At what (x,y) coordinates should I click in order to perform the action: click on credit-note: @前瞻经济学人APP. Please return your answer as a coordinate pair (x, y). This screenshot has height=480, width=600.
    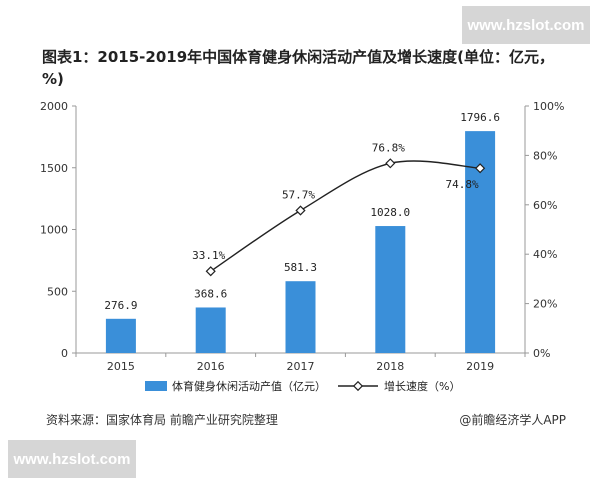
    Looking at the image, I should click on (512, 420).